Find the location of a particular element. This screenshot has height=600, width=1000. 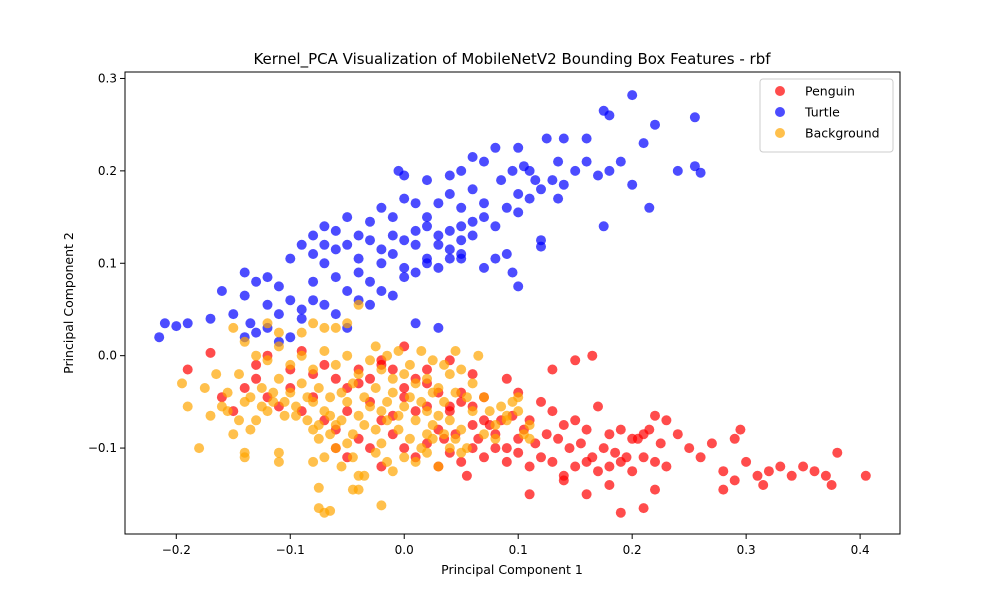

legend-box is located at coordinates (826, 115).